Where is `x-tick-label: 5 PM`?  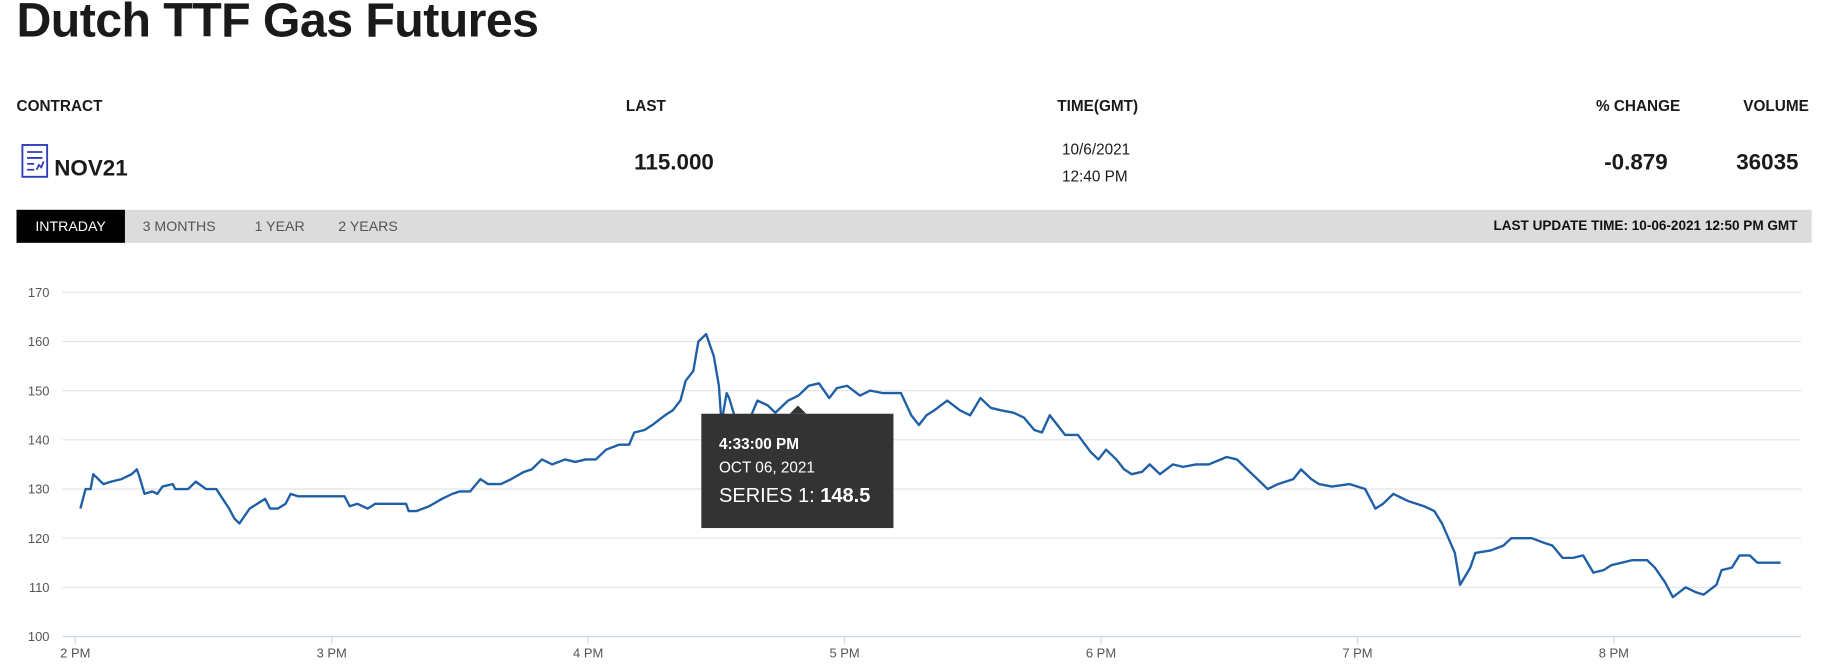
x-tick-label: 5 PM is located at coordinates (844, 653).